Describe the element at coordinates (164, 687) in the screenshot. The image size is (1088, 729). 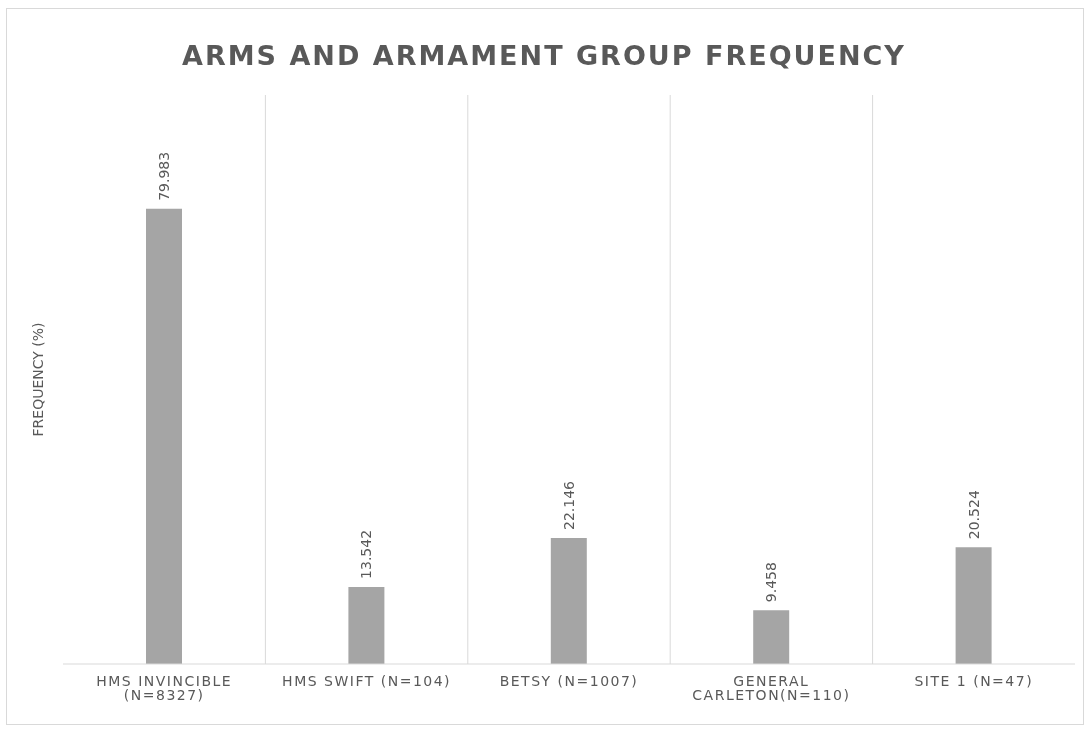
I see `x-tick-label: HMS INVINCIBLE (N=8327)` at that location.